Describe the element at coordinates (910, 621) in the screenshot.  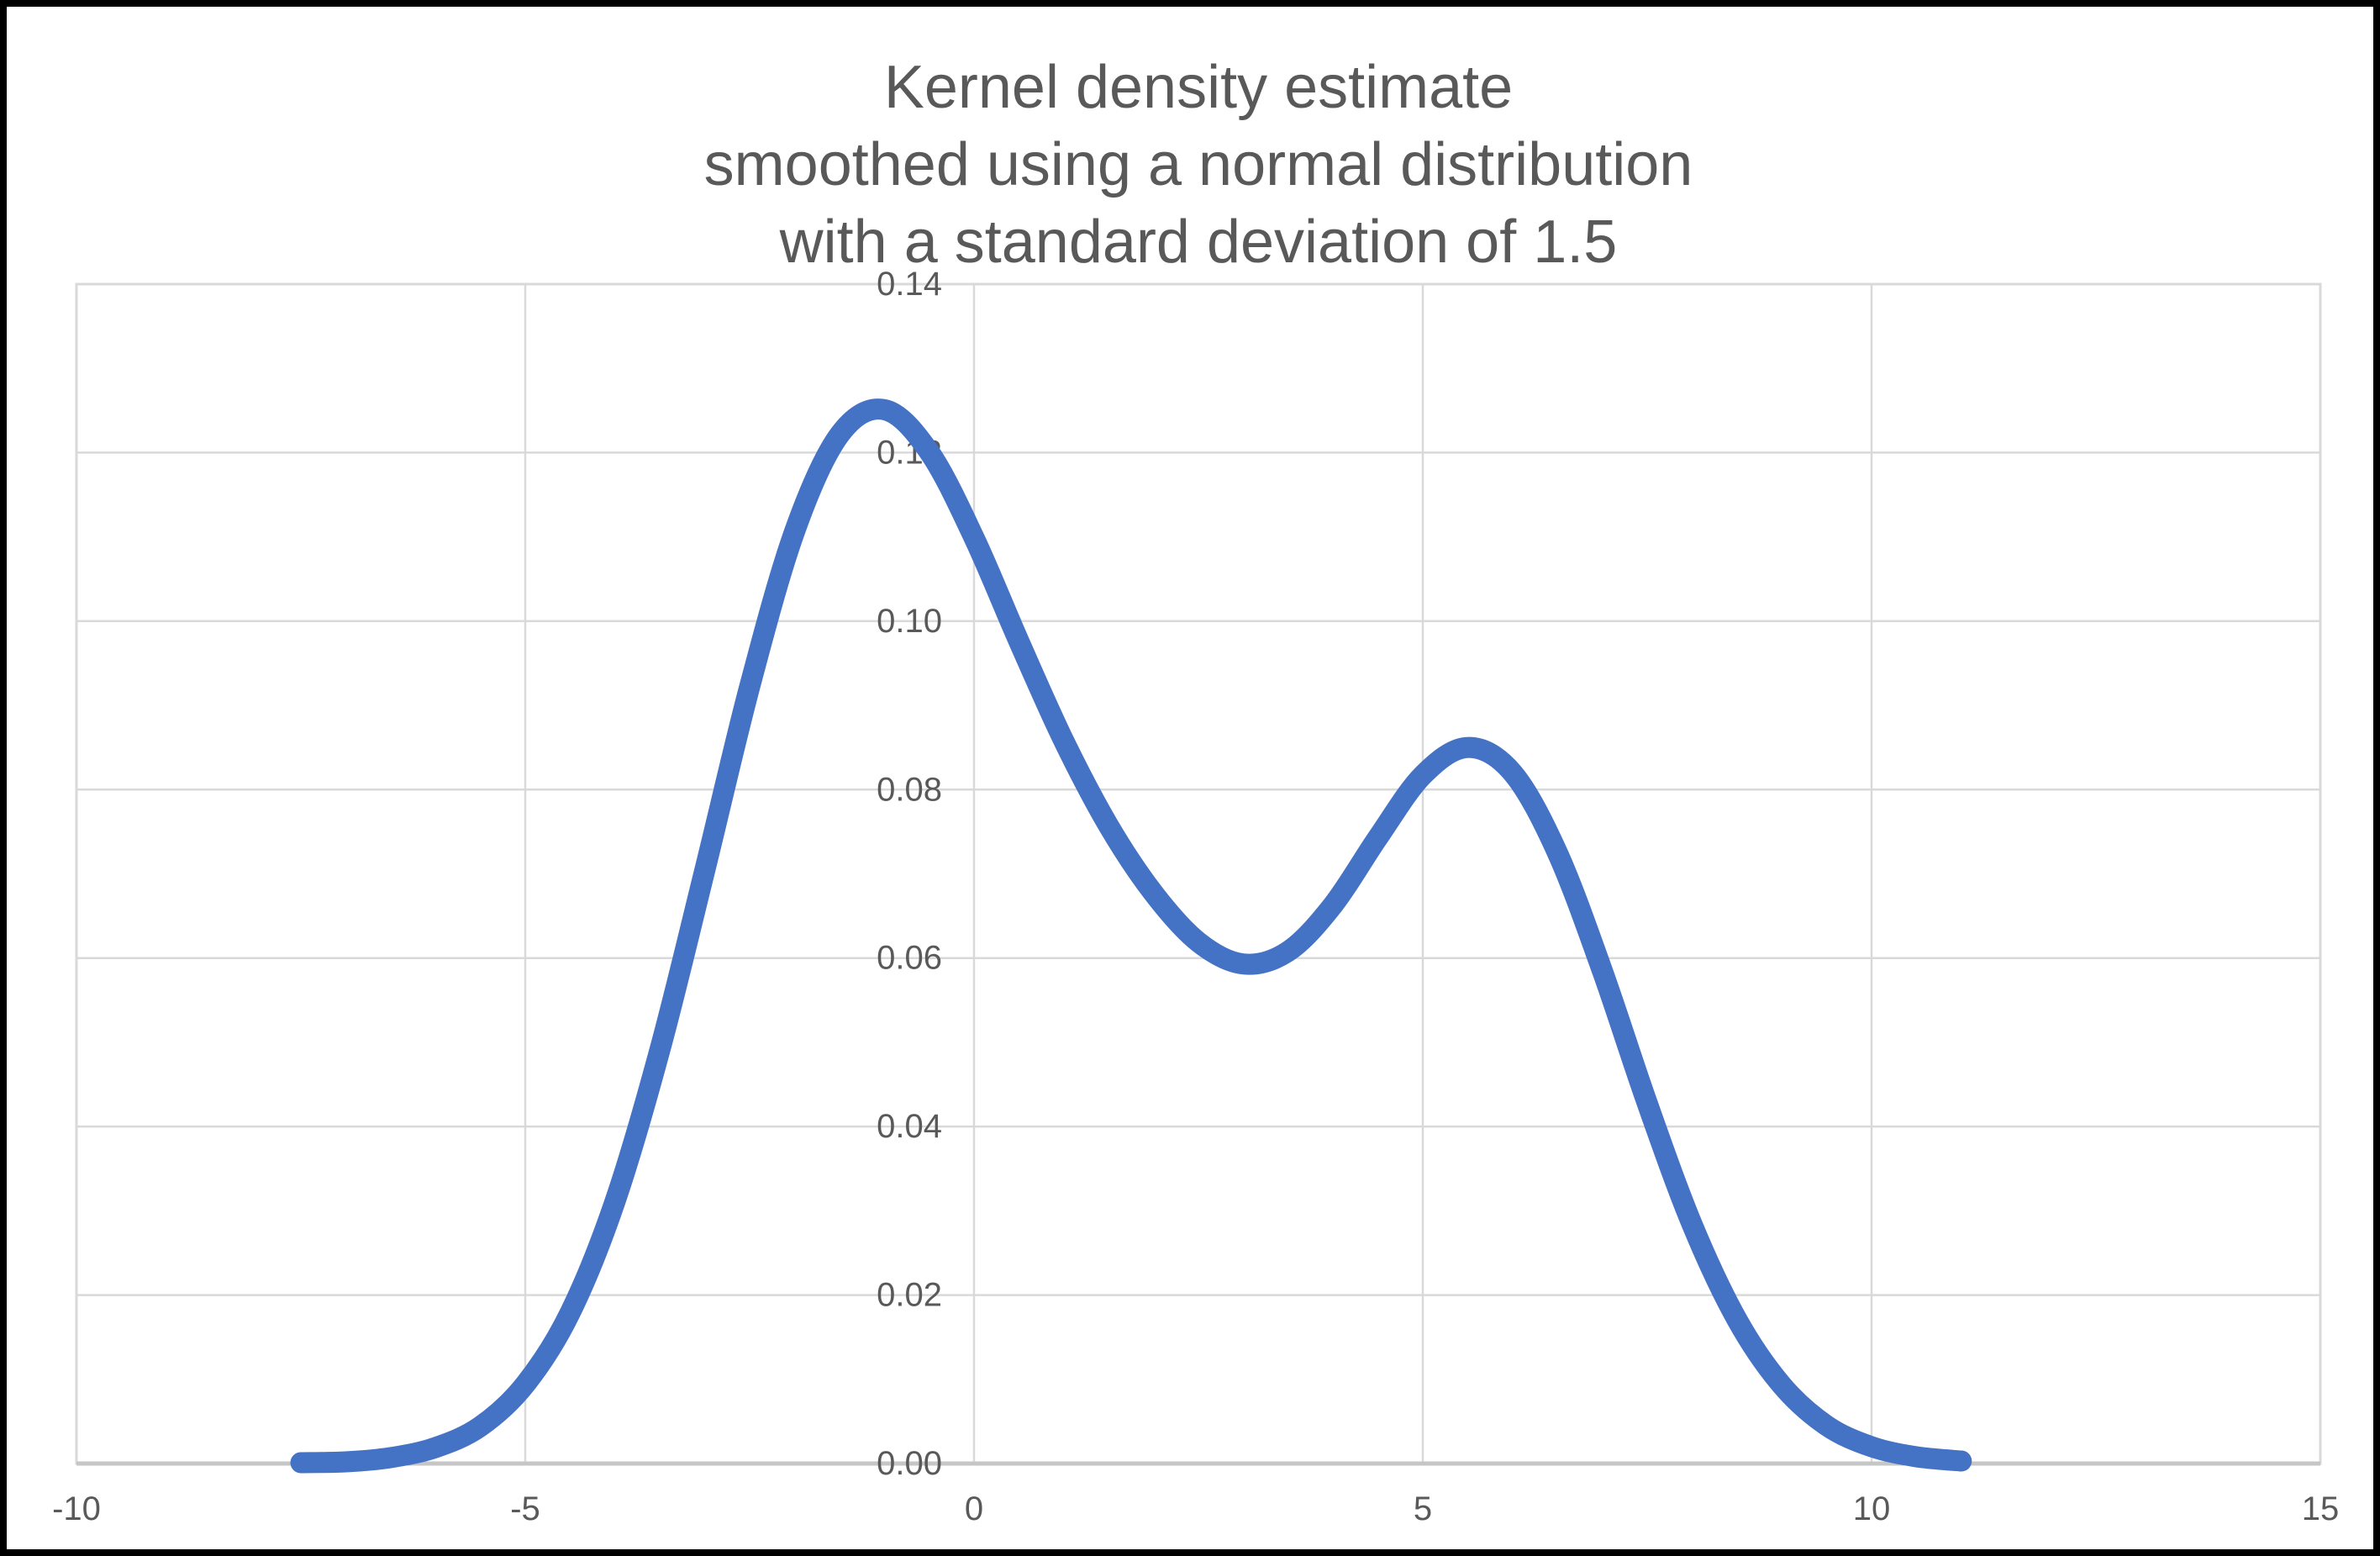
I see `y-tick-label-0.10: 0.10` at that location.